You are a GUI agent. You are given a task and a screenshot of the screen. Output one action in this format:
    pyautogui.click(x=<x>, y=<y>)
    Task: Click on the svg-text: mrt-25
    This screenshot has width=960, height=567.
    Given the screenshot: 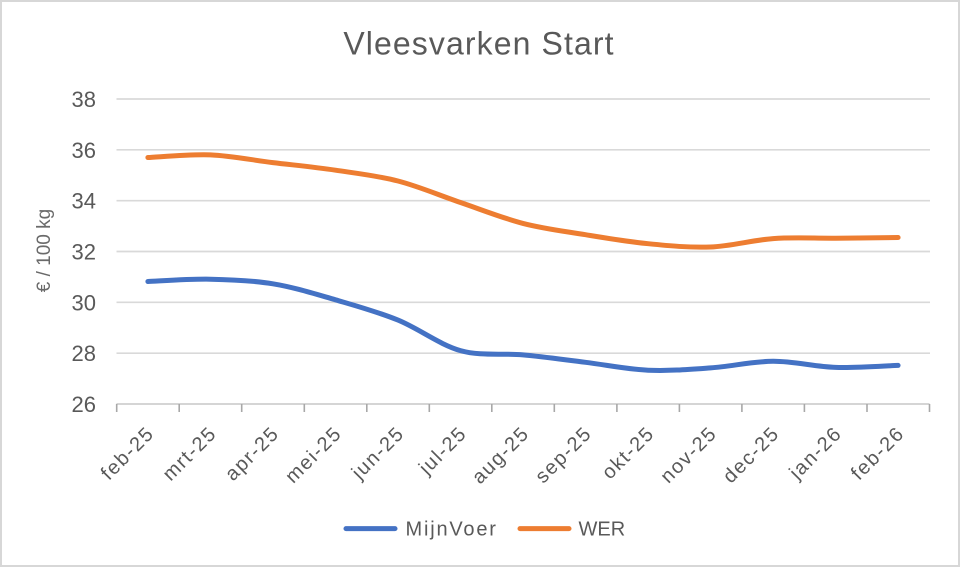 What is the action you would take?
    pyautogui.click(x=190, y=454)
    